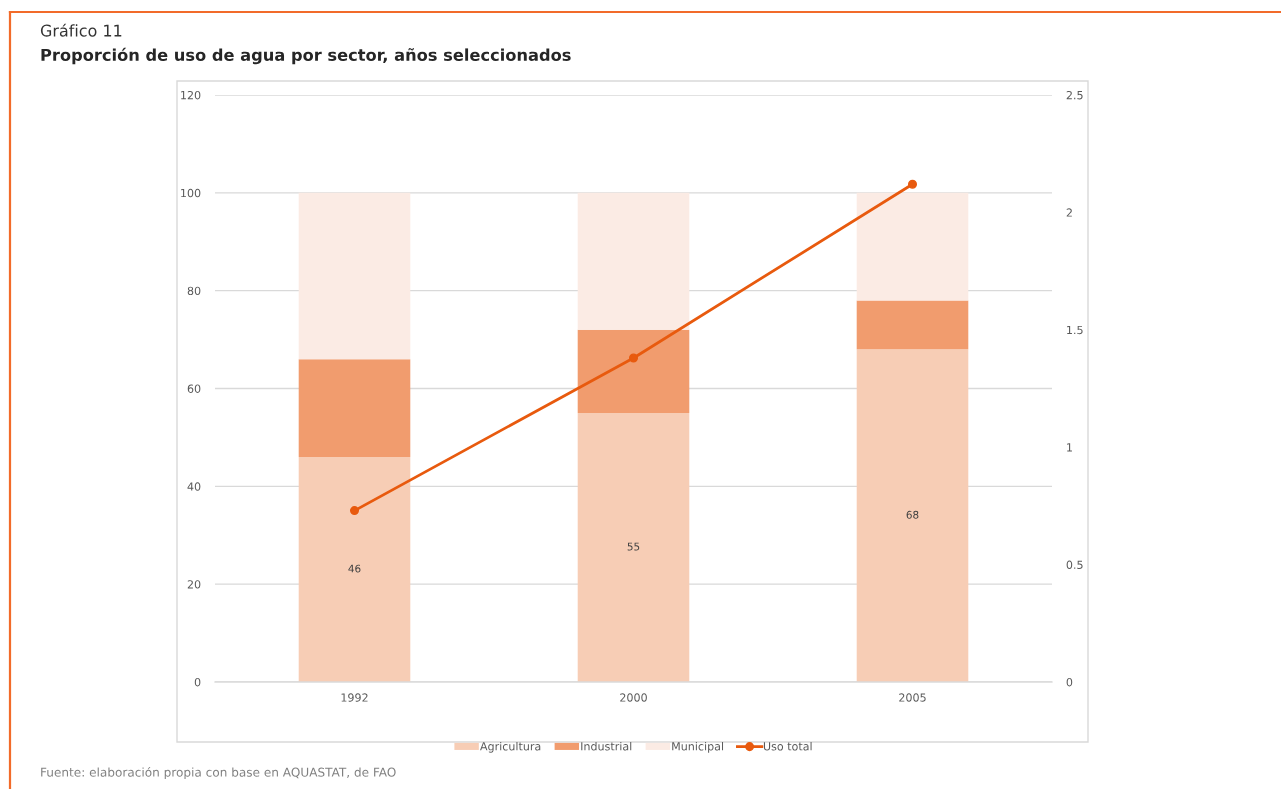 The width and height of the screenshot is (1281, 789). I want to click on y-tick-label: 40, so click(194, 486).